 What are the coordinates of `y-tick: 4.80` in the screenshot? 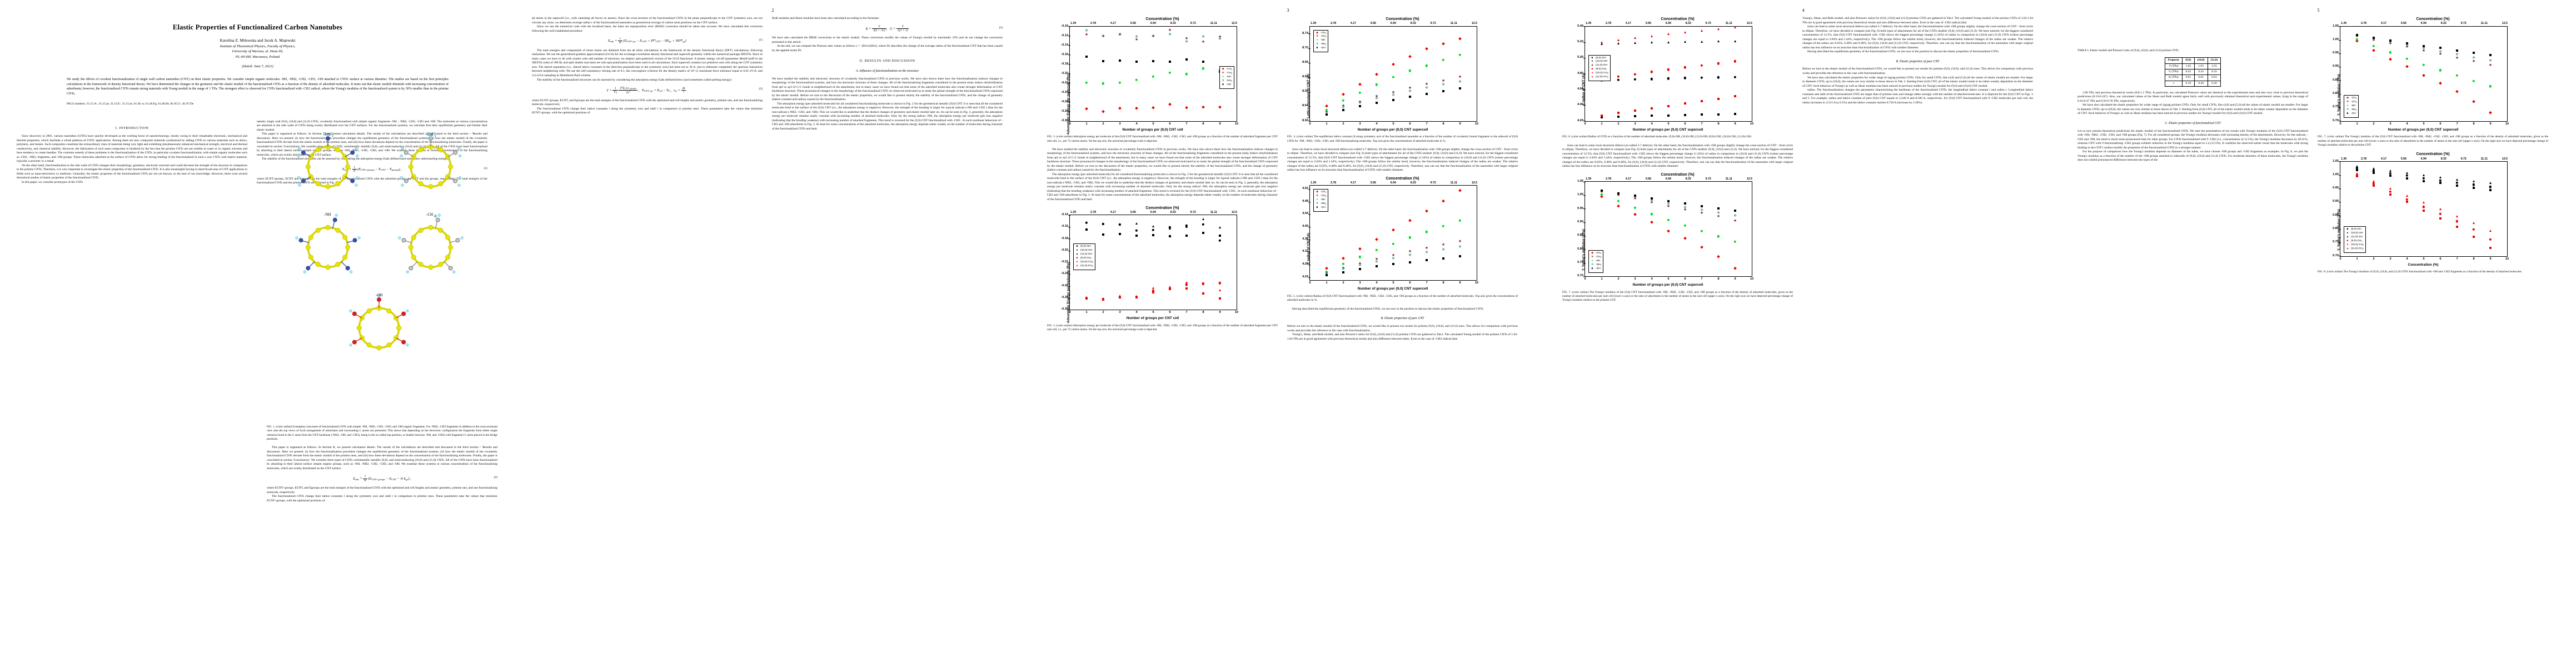 It's located at (1581, 73).